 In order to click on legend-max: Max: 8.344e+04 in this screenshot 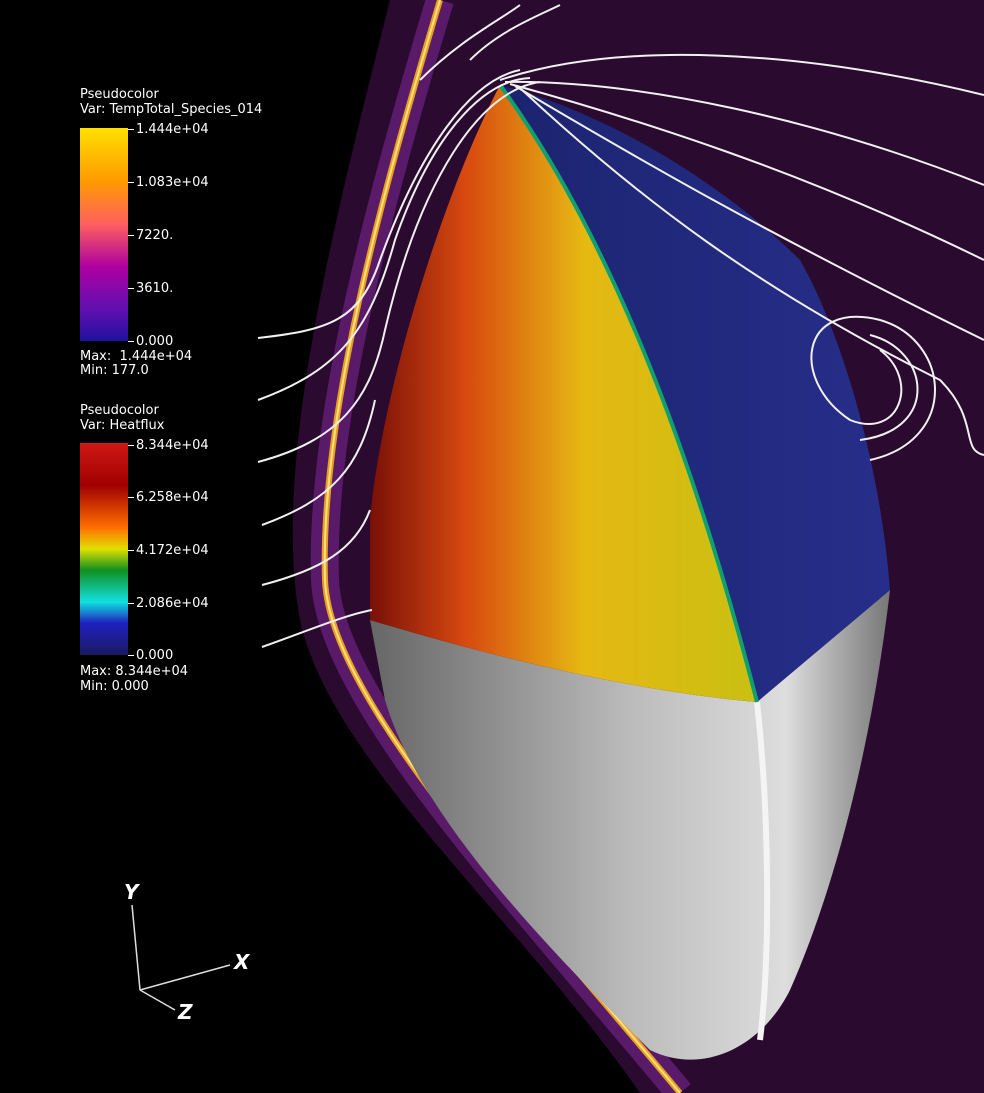, I will do `click(134, 671)`.